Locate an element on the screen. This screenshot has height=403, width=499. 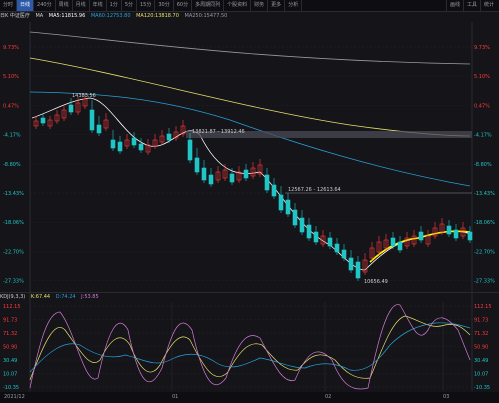
price-axis-right-label: -22.70% is located at coordinates (484, 252).